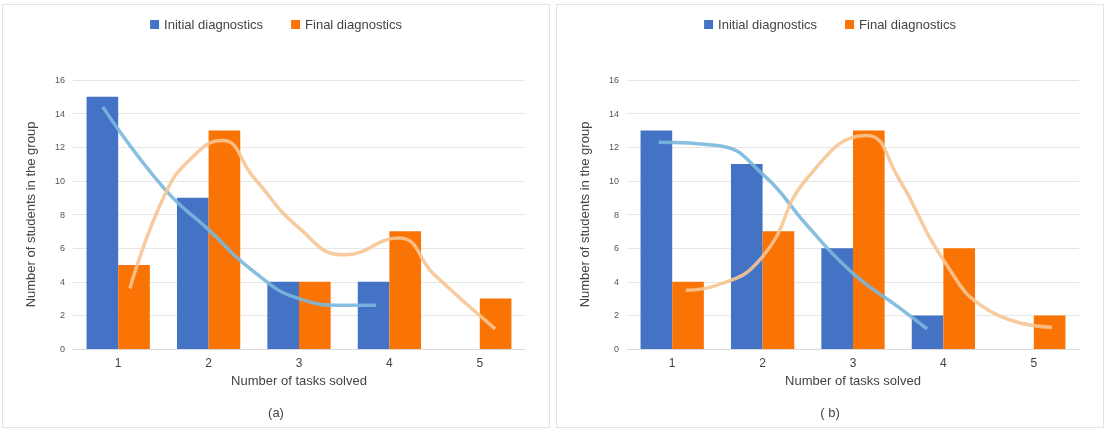 The width and height of the screenshot is (1108, 432). Describe the element at coordinates (276, 412) in the screenshot. I see `text: (a)` at that location.